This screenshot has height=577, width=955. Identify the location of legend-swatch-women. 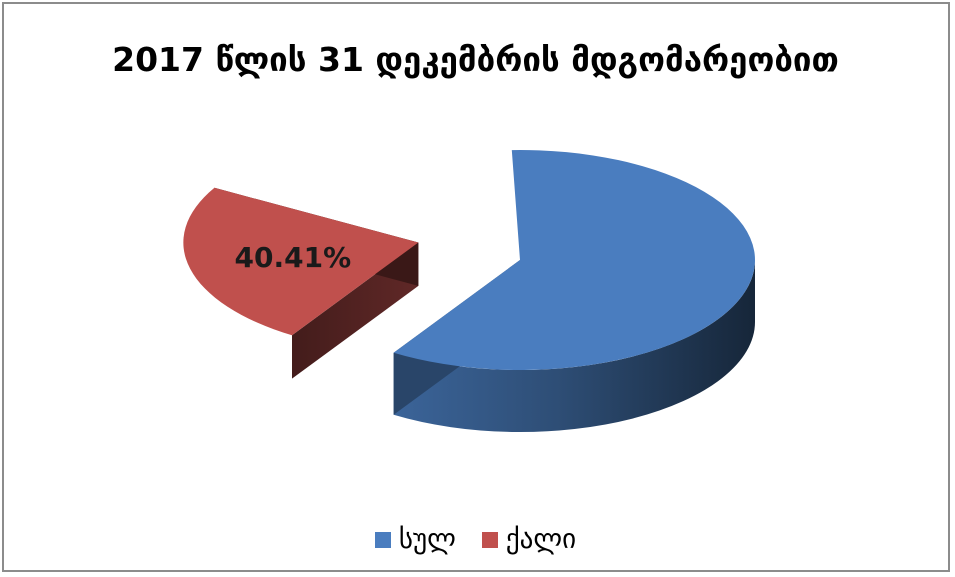
(489, 539).